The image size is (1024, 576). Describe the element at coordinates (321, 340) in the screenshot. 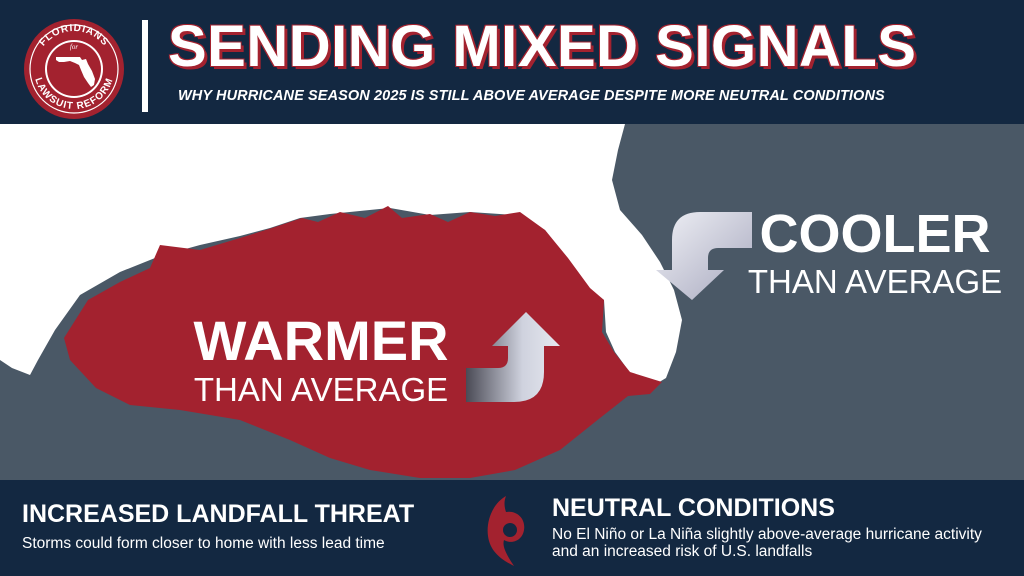

I see `warm-label-big: WARMER` at that location.